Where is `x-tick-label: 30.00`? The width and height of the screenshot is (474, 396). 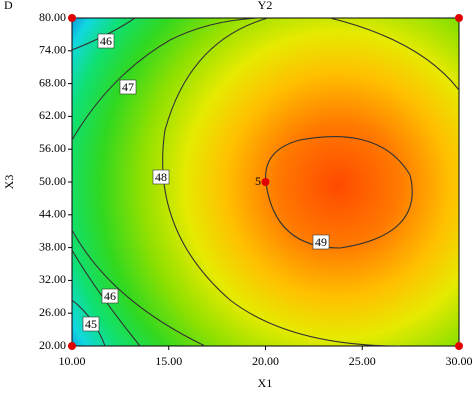
x-tick-label: 30.00 is located at coordinates (459, 361).